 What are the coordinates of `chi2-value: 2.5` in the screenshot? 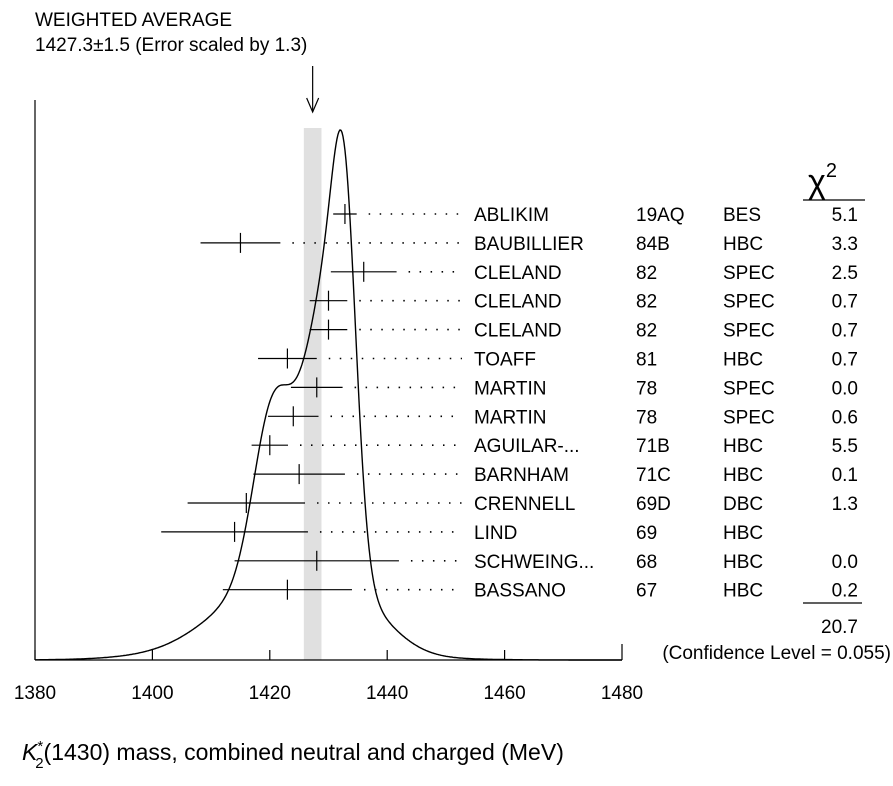 It's located at (845, 273).